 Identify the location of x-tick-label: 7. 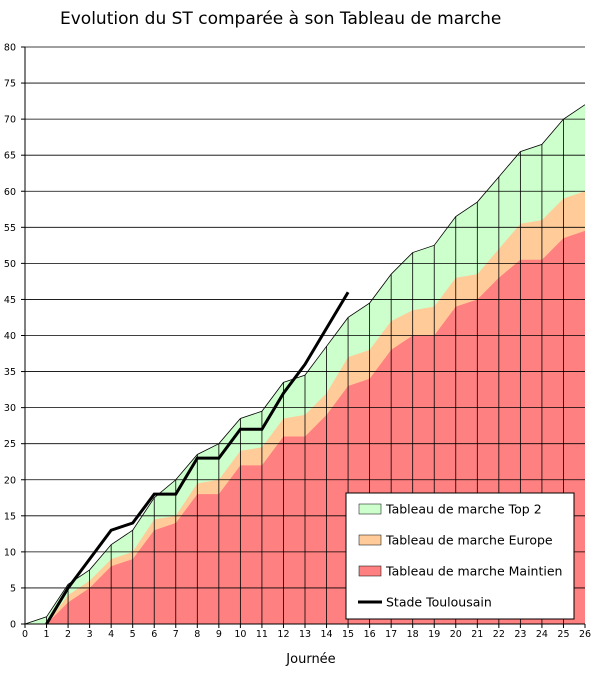
(176, 634).